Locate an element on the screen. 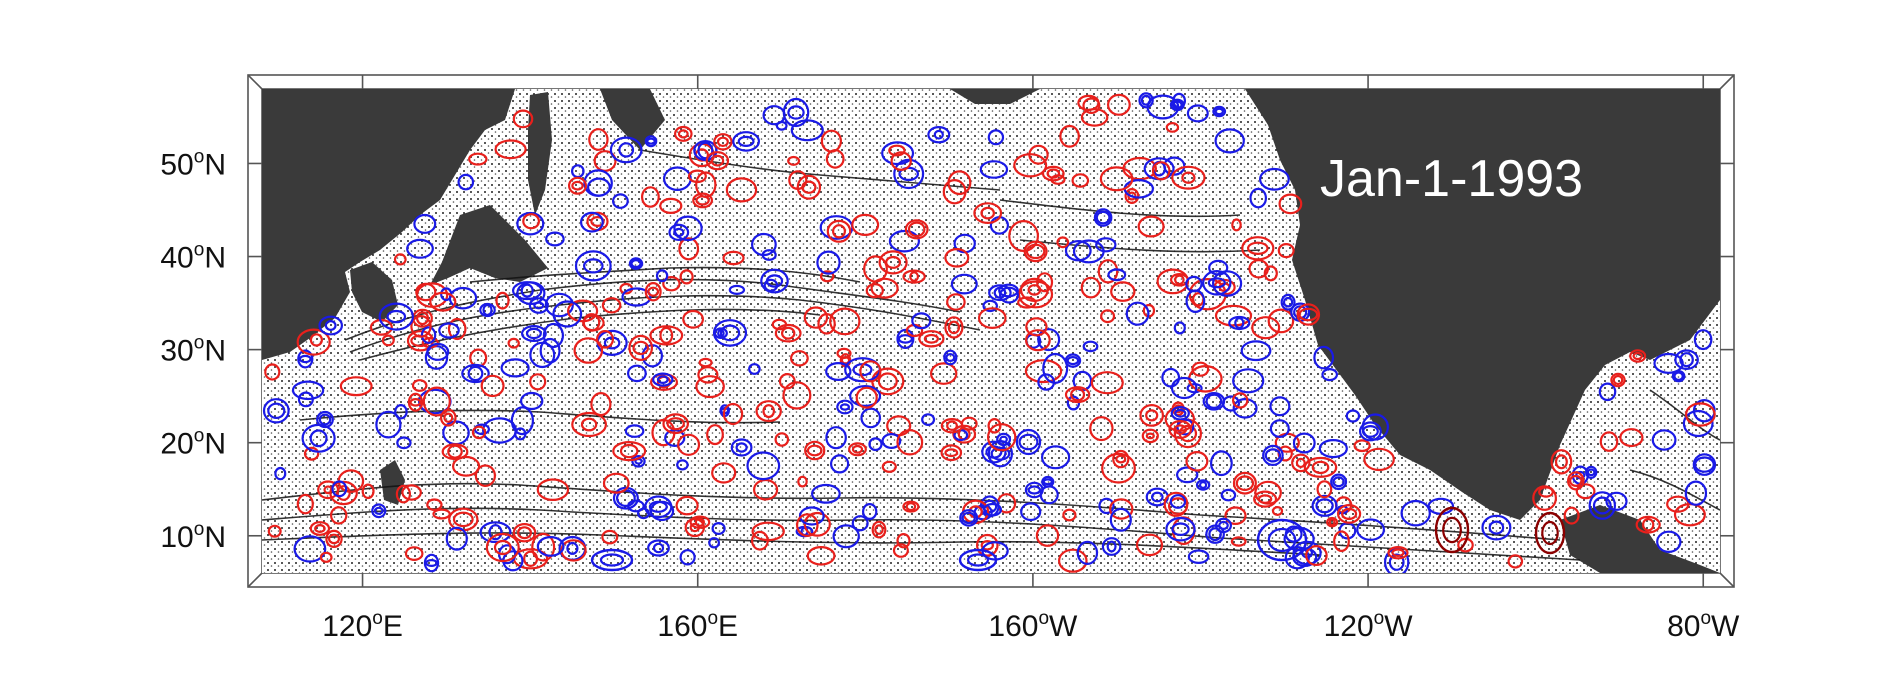 The height and width of the screenshot is (690, 1891). lon-label-120E: 120oE is located at coordinates (362, 625).